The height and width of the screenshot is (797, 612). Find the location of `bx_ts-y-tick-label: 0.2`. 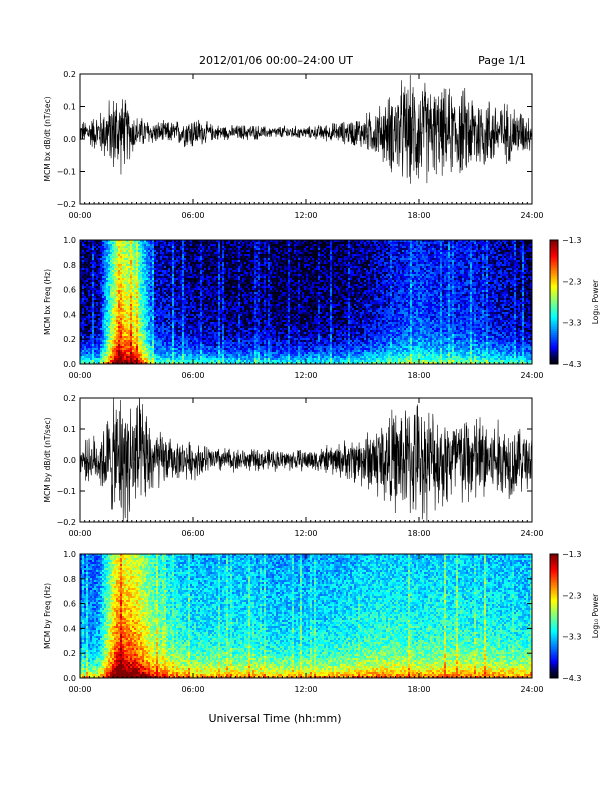

bx_ts-y-tick-label: 0.2 is located at coordinates (69, 74).